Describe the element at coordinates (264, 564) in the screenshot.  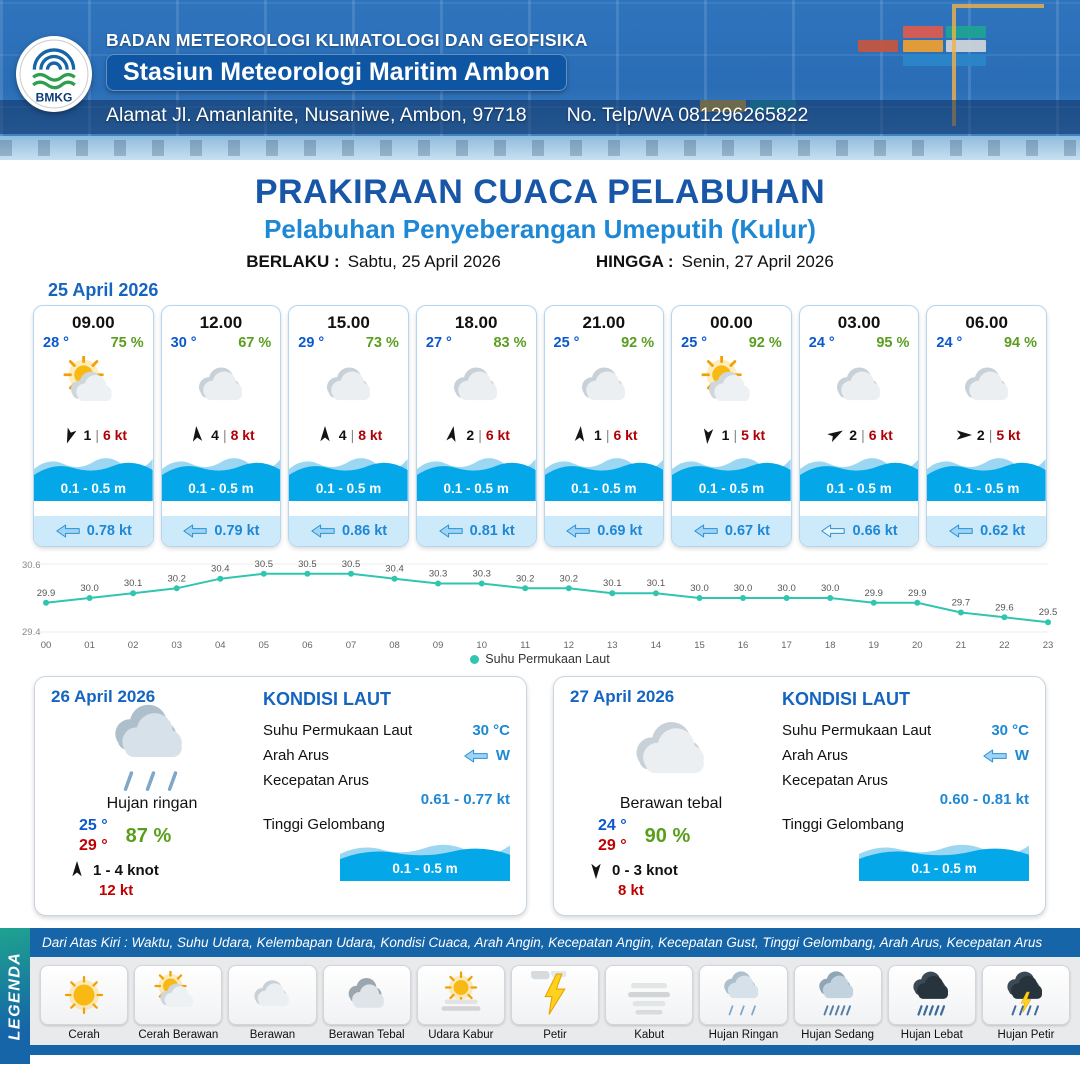
I see `svg-text: 30.5` at that location.